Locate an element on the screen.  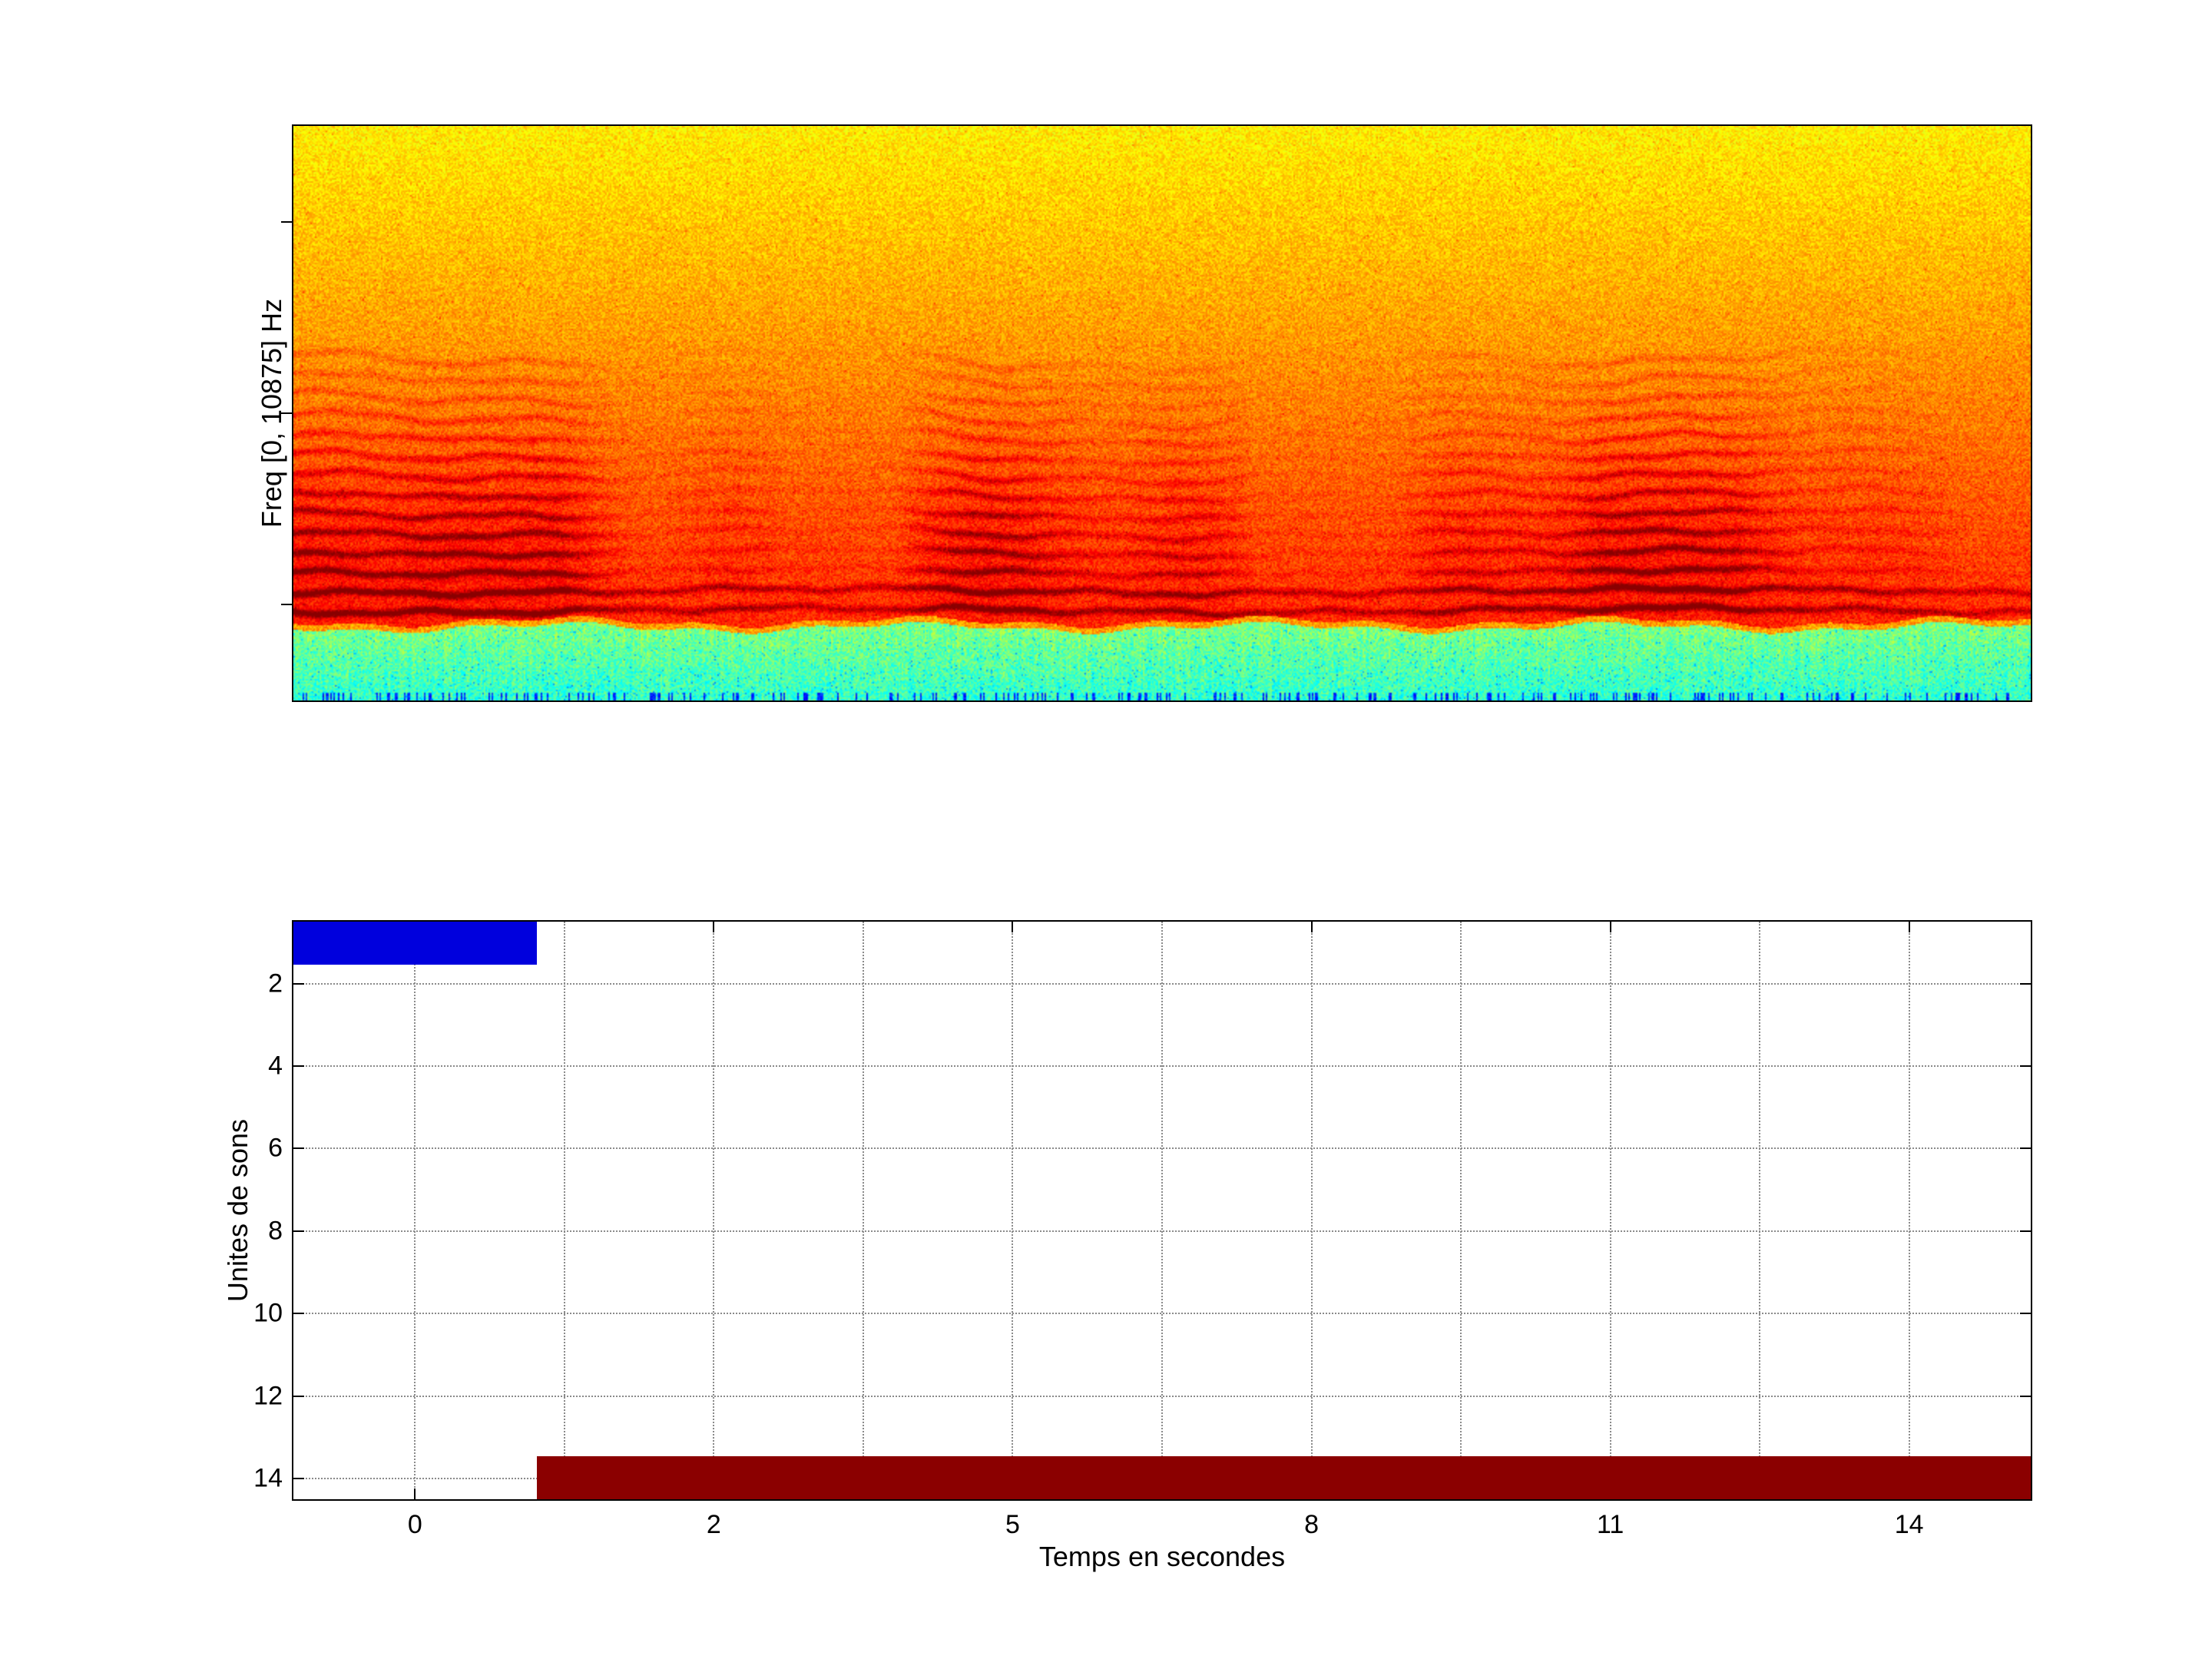
x-tick-label: 11 is located at coordinates (1610, 1524).